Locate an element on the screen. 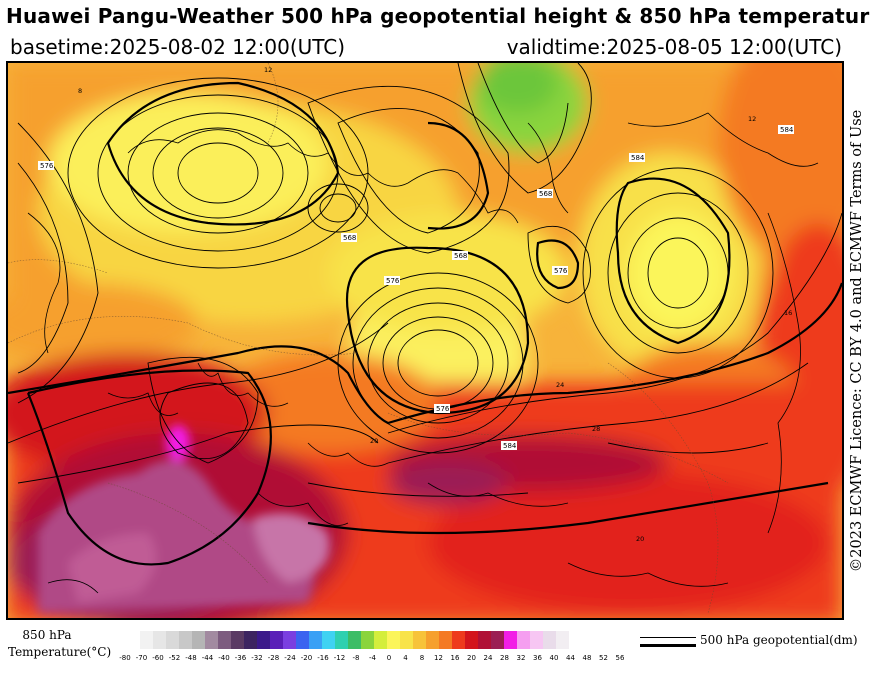  colorbar-tick-label: 20 is located at coordinates (471, 658).